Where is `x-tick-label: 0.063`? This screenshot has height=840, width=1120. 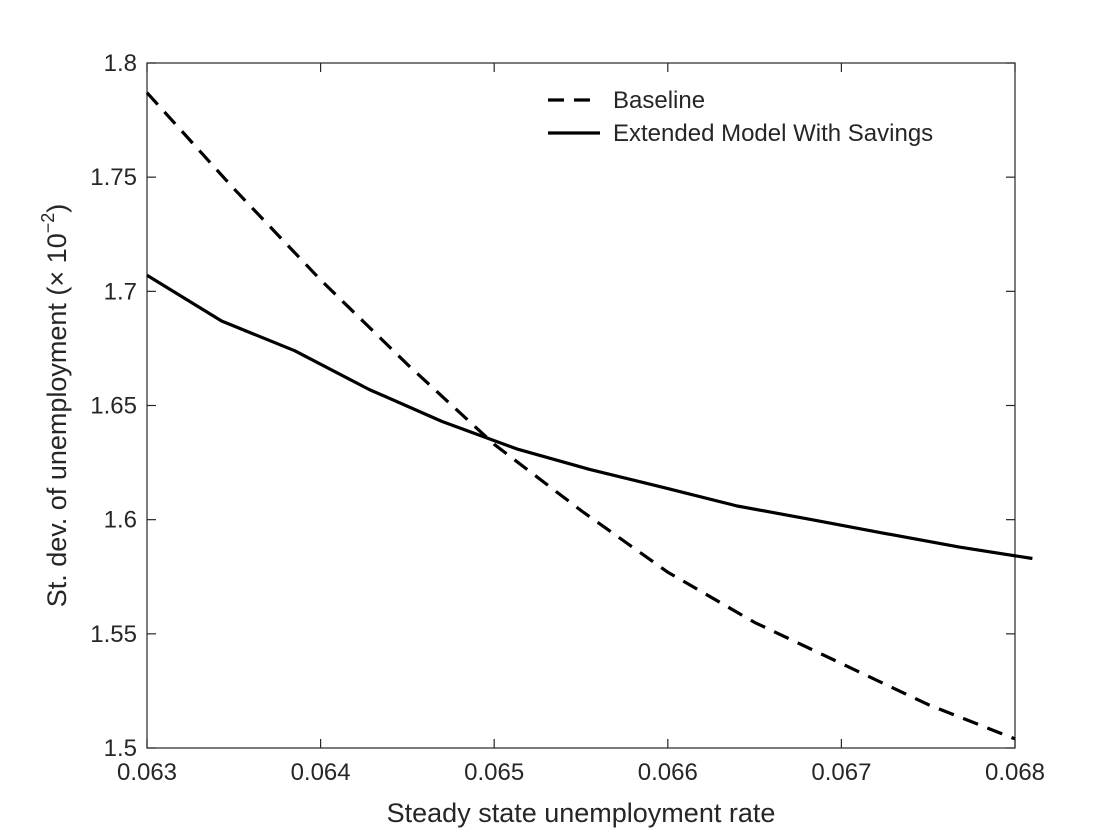 x-tick-label: 0.063 is located at coordinates (147, 772).